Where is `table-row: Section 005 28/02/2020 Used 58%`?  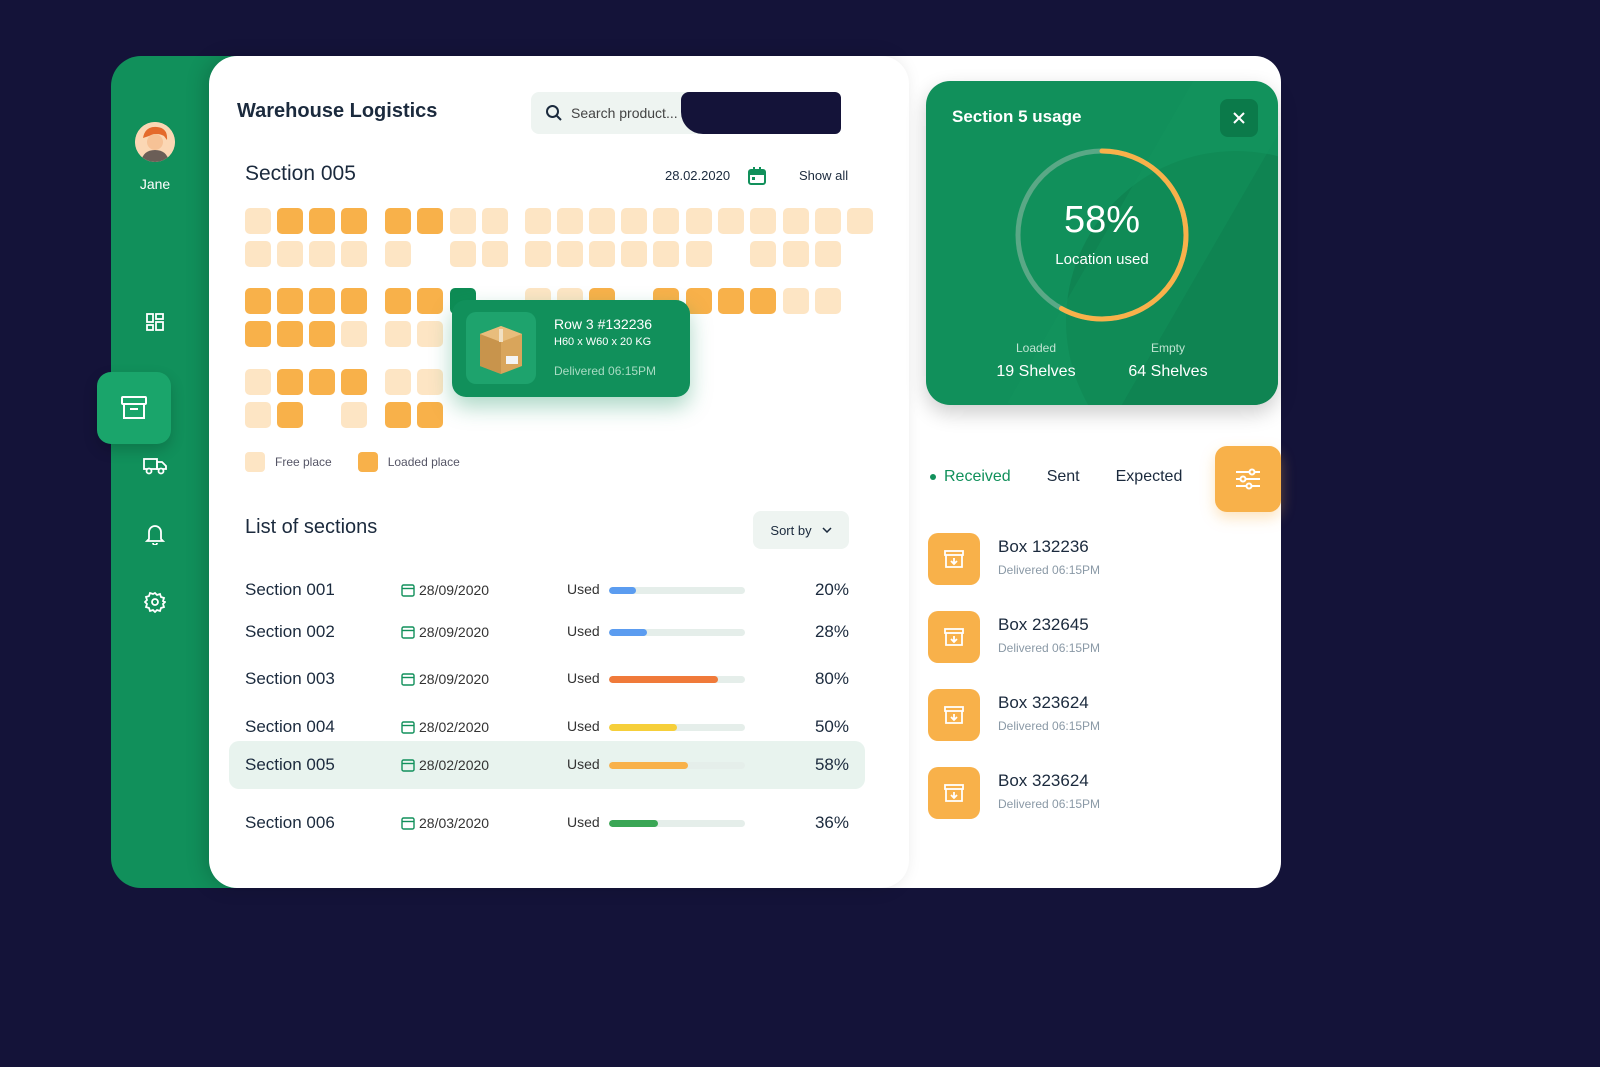 table-row: Section 005 28/02/2020 Used 58% is located at coordinates (547, 765).